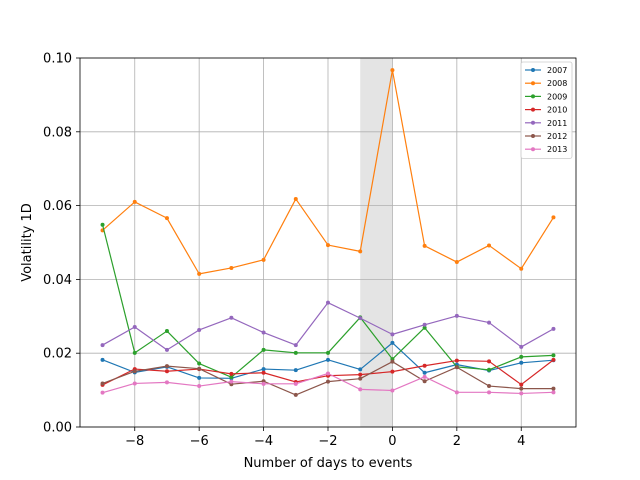 The height and width of the screenshot is (480, 640). I want to click on y-tick-label: 0.06, so click(57, 206).